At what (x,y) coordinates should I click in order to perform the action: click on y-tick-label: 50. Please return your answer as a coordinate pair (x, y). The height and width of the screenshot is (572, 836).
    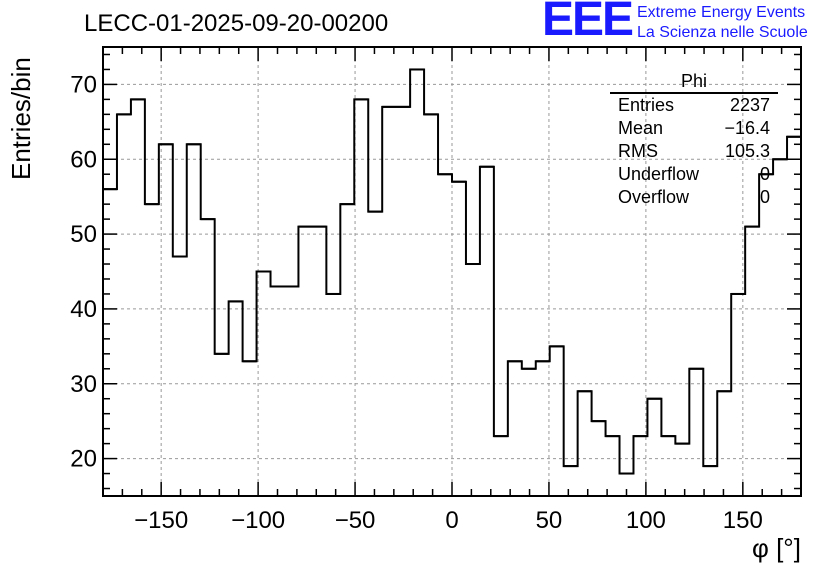
    Looking at the image, I should click on (83, 234).